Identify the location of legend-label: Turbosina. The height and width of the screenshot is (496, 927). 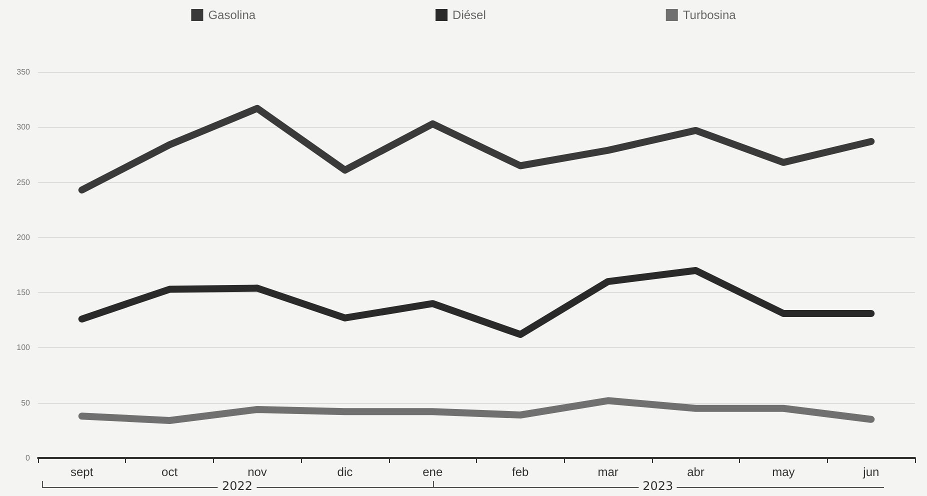
(709, 15).